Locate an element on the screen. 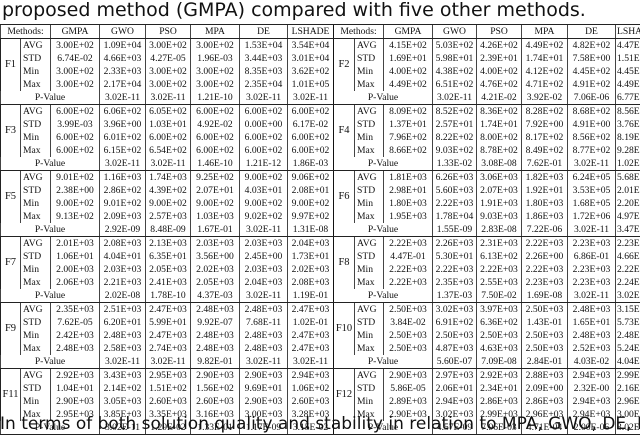 This screenshot has height=436, width=640. table-cell: 4.00E+02 is located at coordinates (408, 71).